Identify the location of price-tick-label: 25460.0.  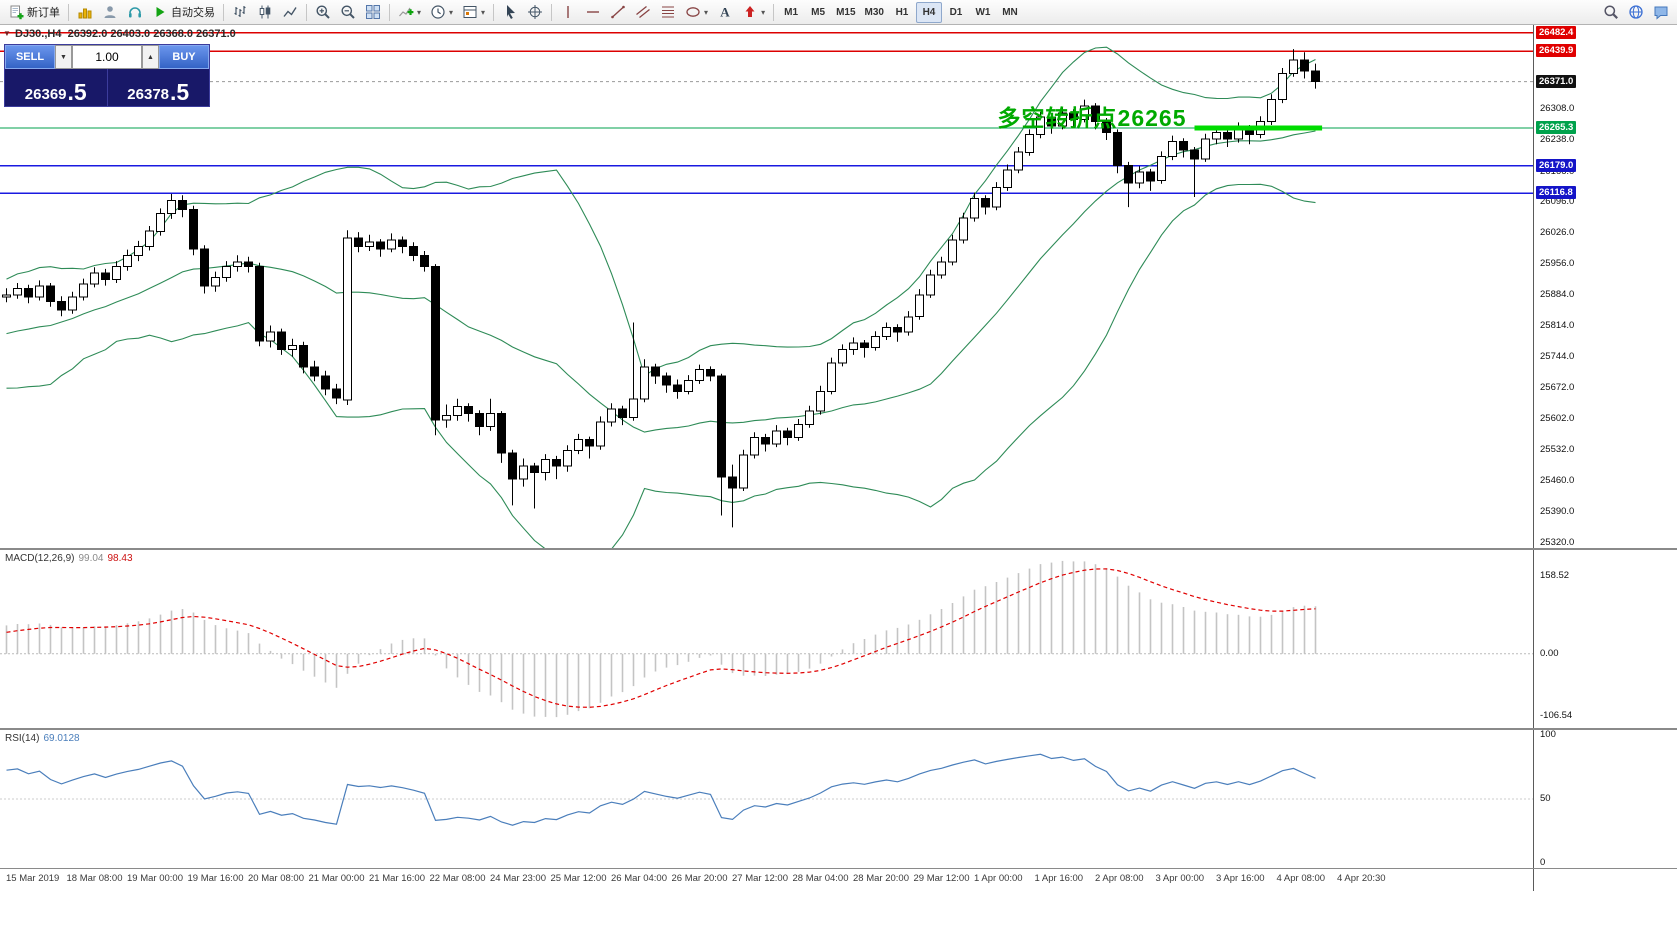
(1557, 481).